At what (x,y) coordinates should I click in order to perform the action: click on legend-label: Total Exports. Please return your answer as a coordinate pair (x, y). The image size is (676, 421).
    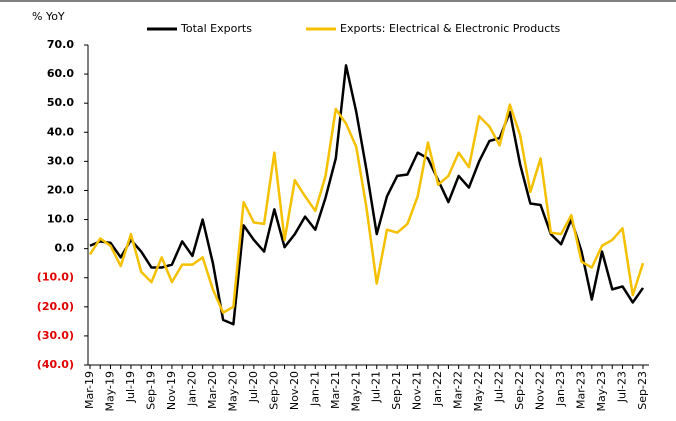
    Looking at the image, I should click on (216, 28).